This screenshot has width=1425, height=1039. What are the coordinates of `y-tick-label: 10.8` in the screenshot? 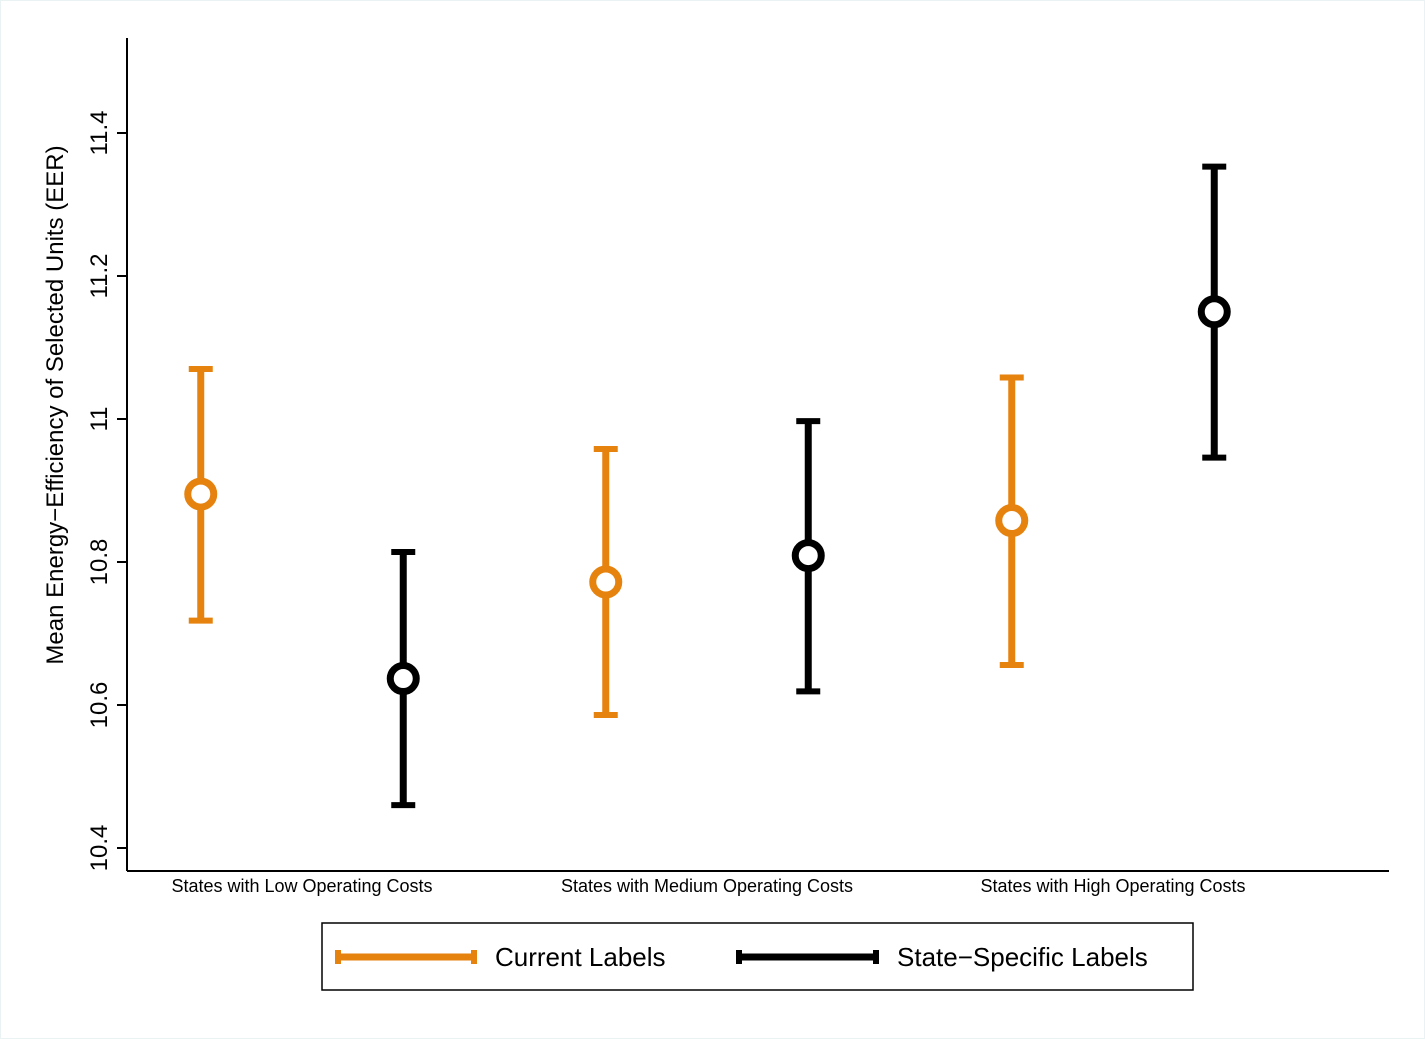 It's located at (99, 562).